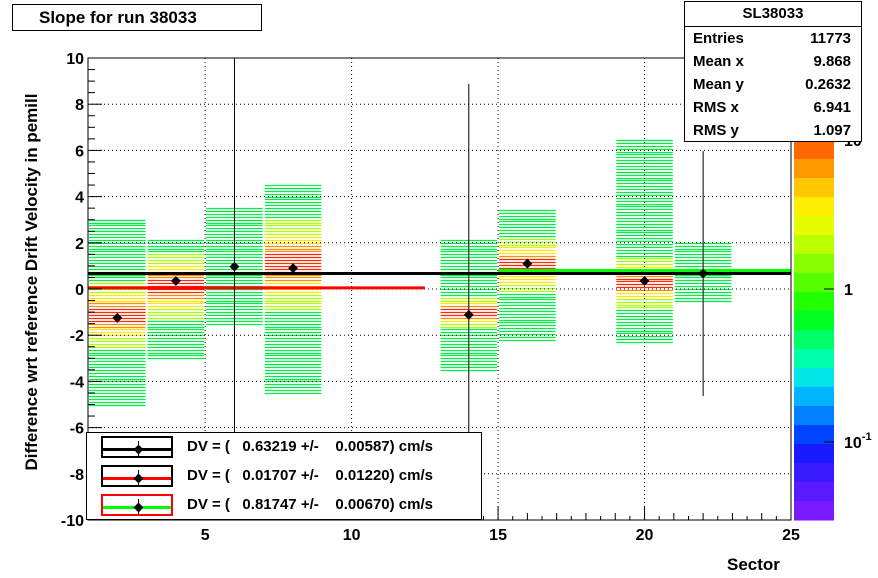 The image size is (878, 578). I want to click on legend-entry: DV = ( 0.01707 +/- 0.01220) cm/s, so click(284, 477).